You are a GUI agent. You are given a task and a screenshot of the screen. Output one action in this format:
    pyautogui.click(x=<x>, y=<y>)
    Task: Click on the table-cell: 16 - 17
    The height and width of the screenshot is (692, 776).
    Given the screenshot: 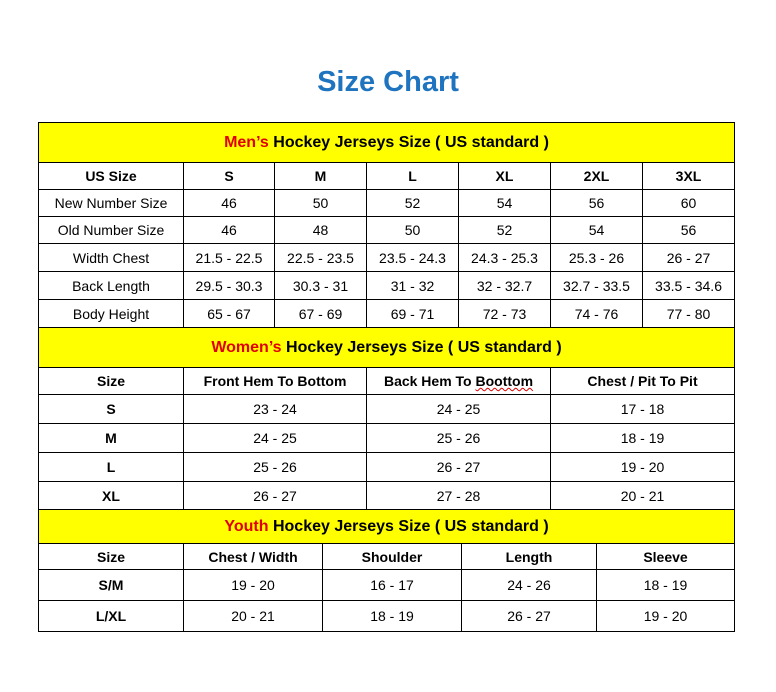 What is the action you would take?
    pyautogui.click(x=392, y=585)
    